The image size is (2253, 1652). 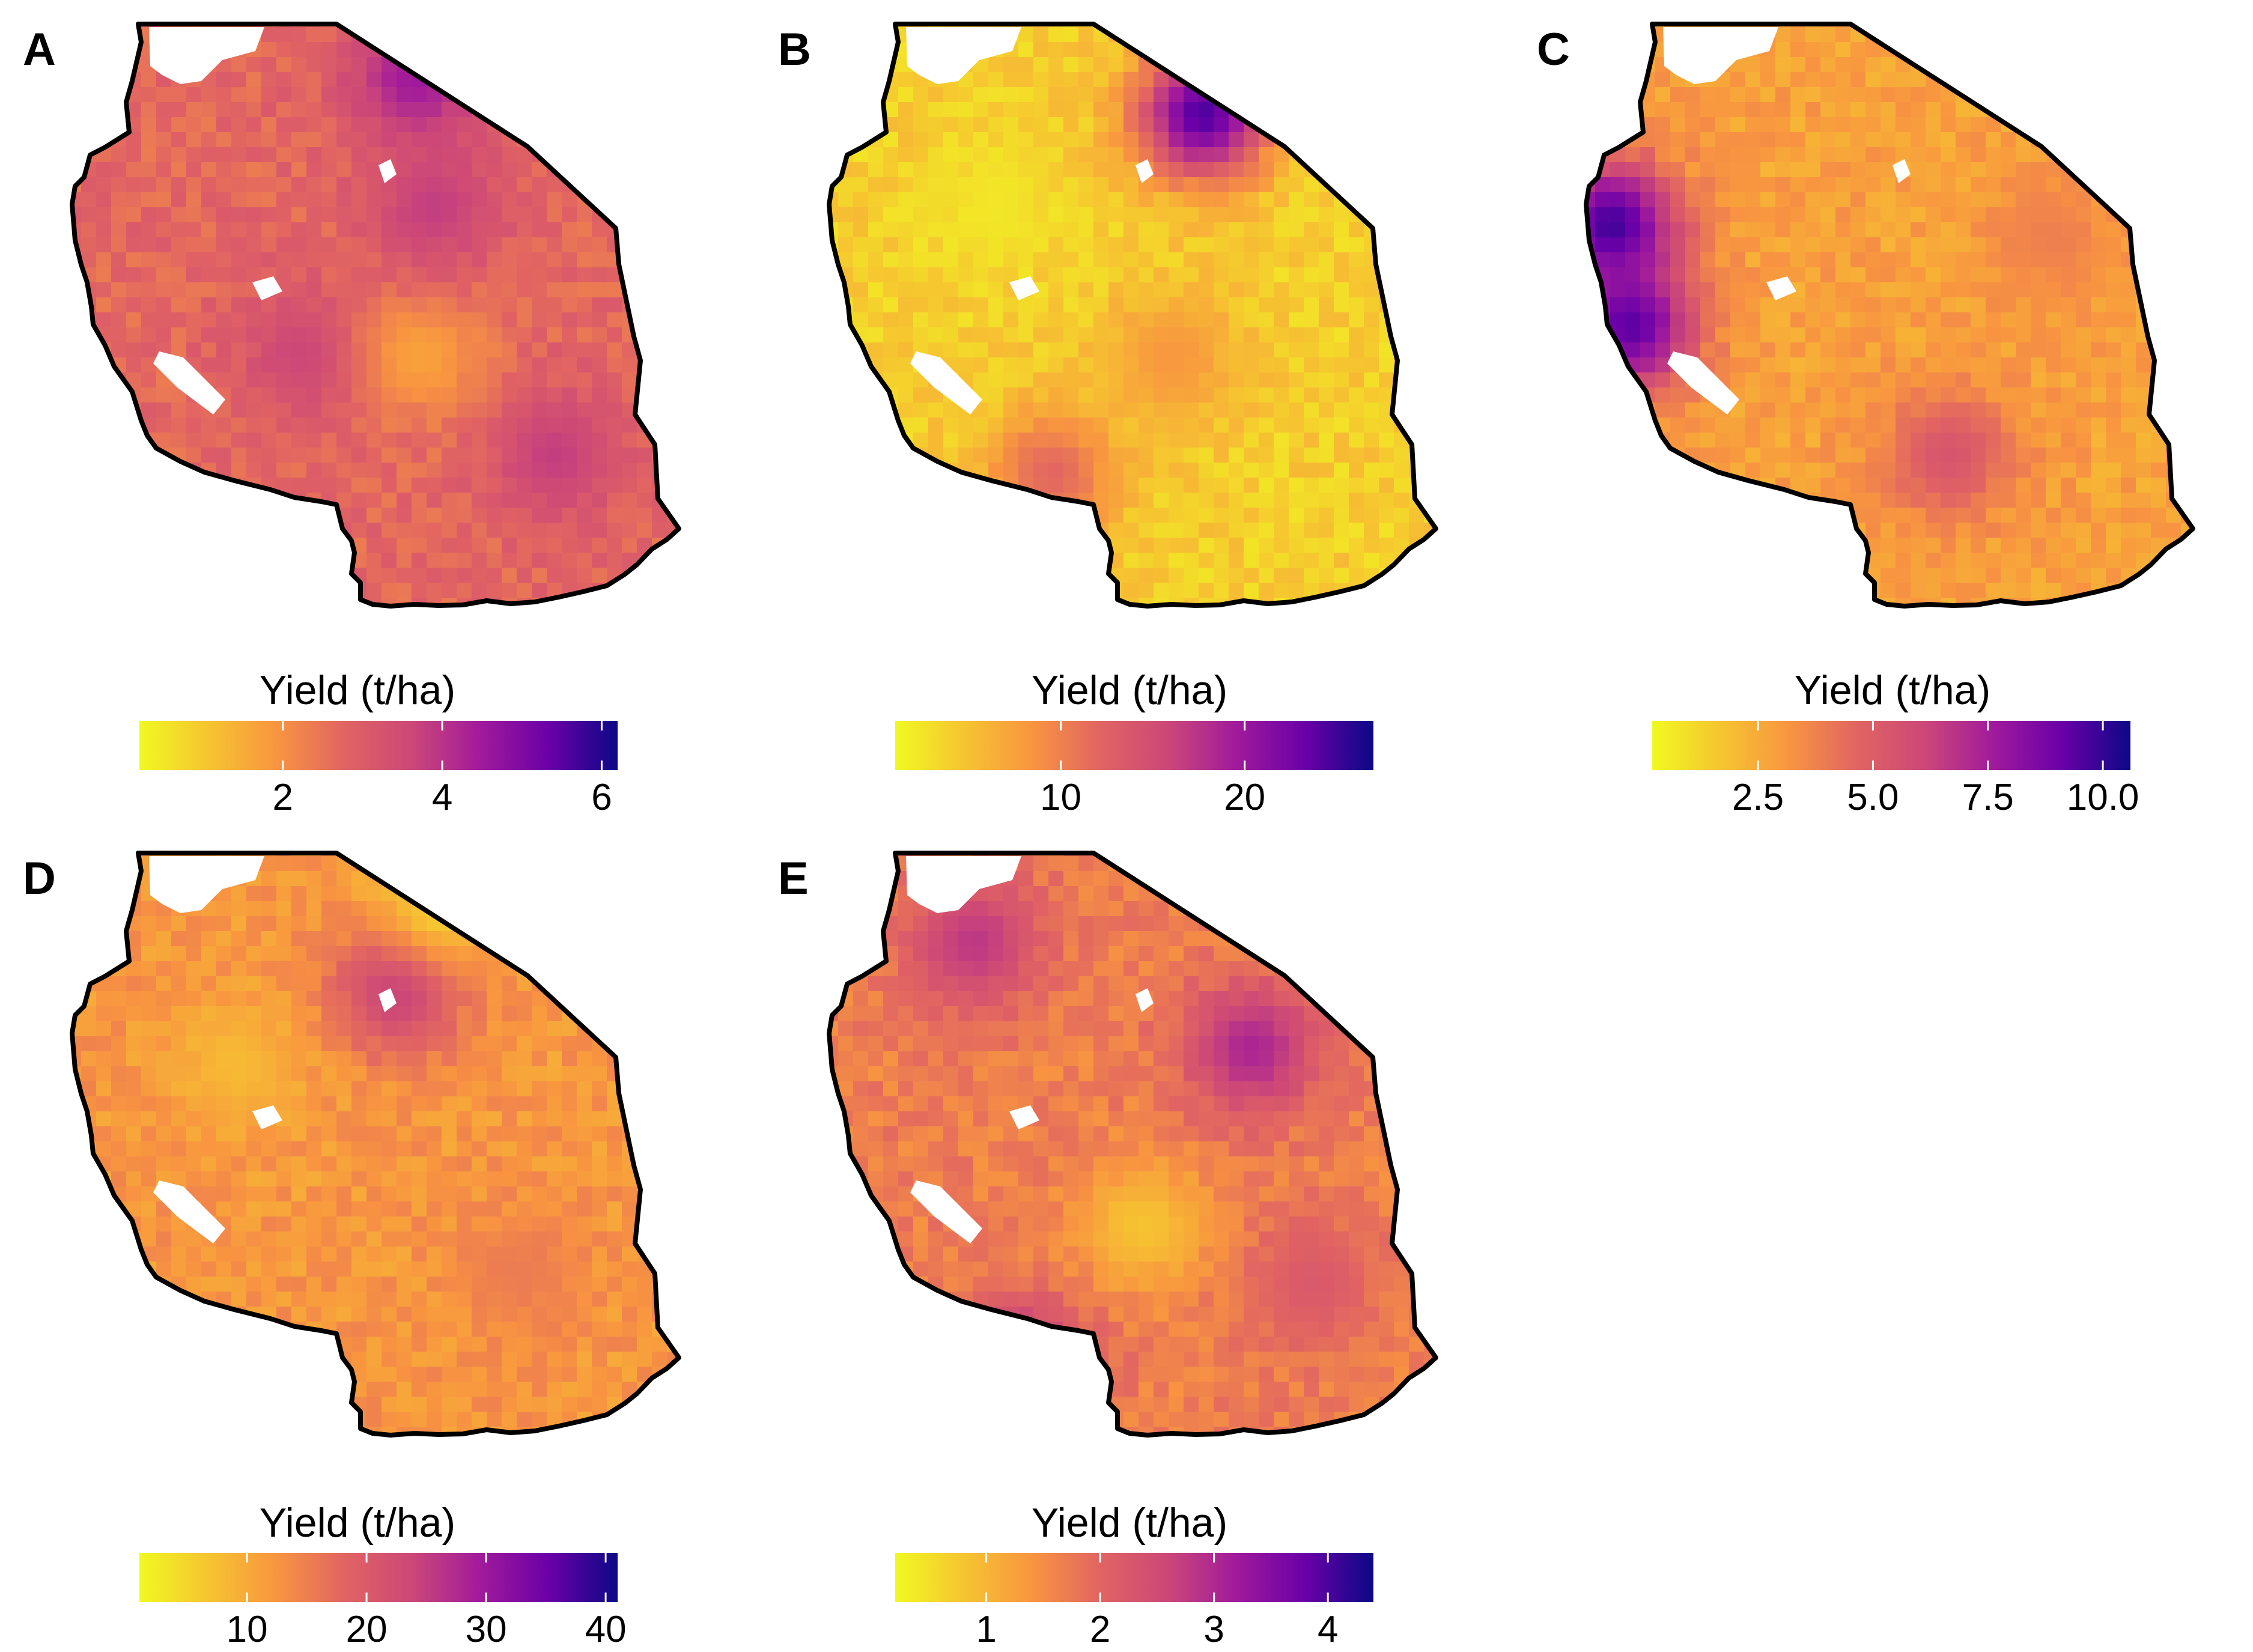 I want to click on colorbar-tick-label: 5.0, so click(x=1873, y=798).